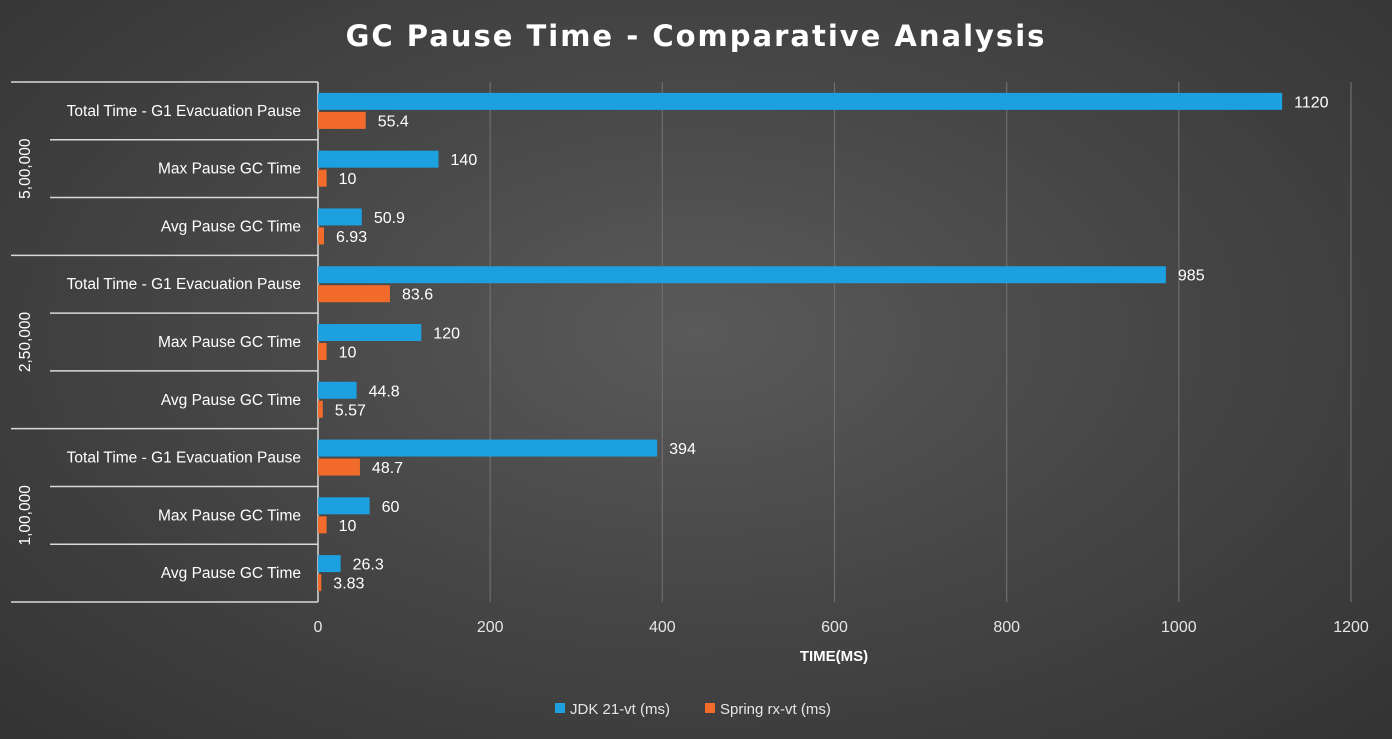  I want to click on legend-label: Spring rx-vt (ms), so click(775, 709).